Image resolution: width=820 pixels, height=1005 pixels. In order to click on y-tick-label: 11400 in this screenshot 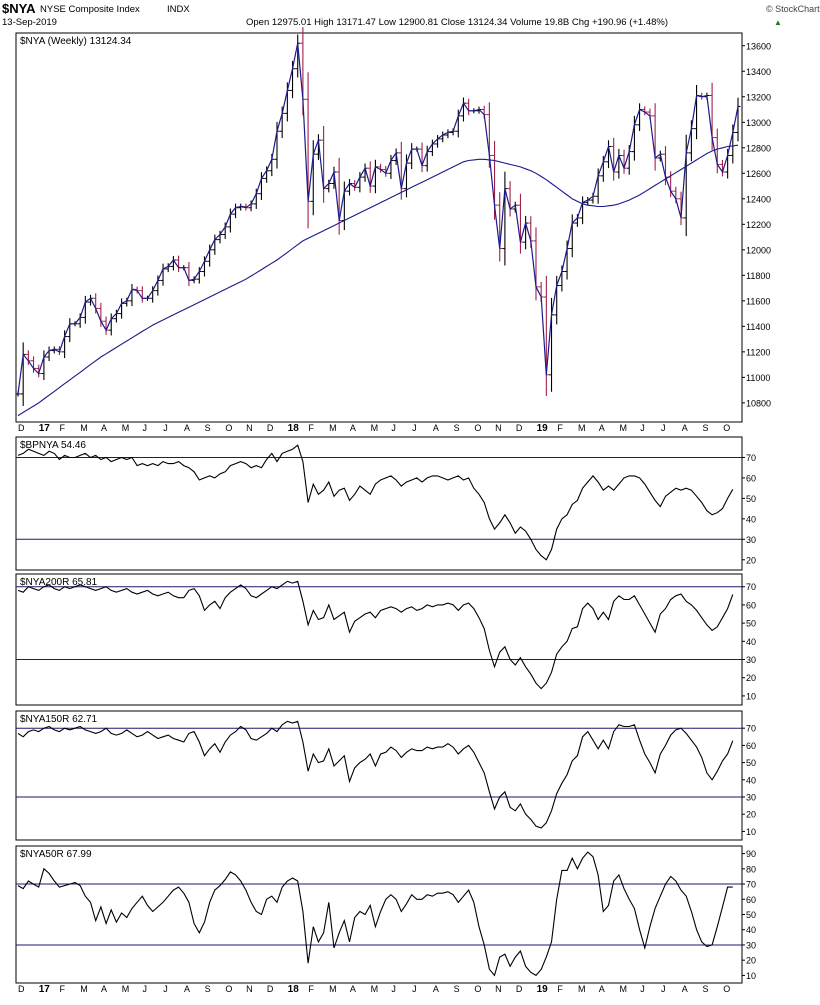, I will do `click(758, 327)`.